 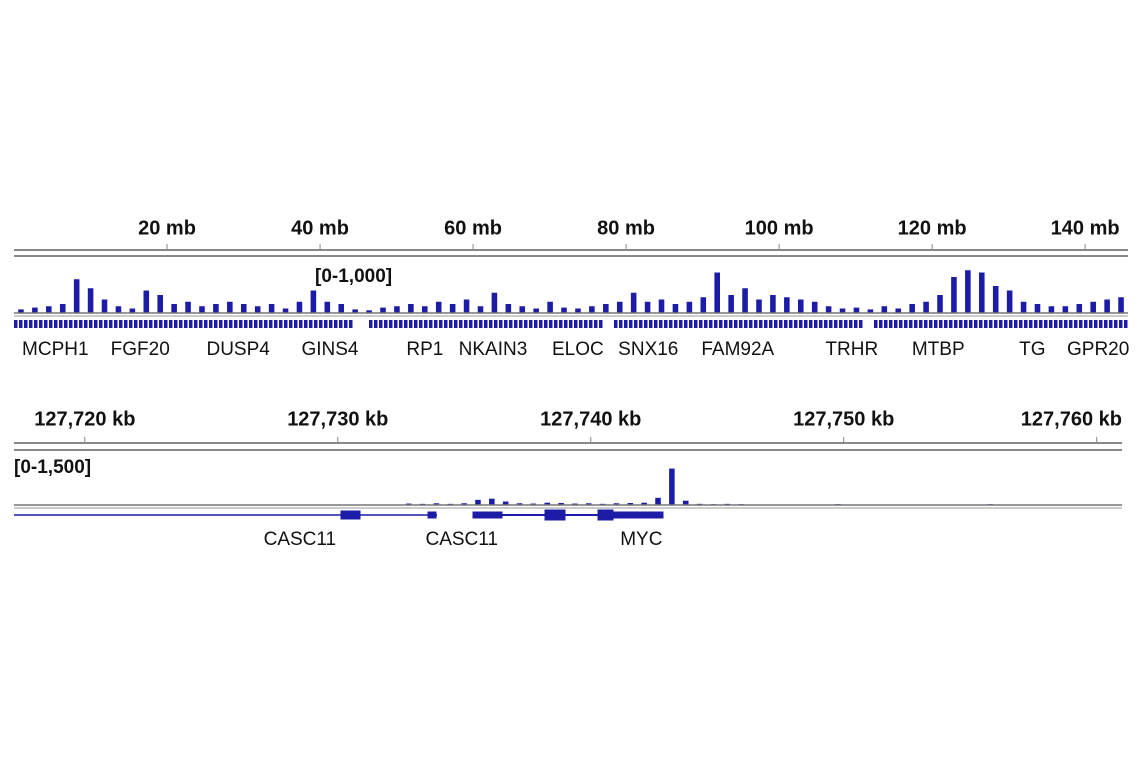 What do you see at coordinates (851, 349) in the screenshot?
I see `gene-label: TRHR` at bounding box center [851, 349].